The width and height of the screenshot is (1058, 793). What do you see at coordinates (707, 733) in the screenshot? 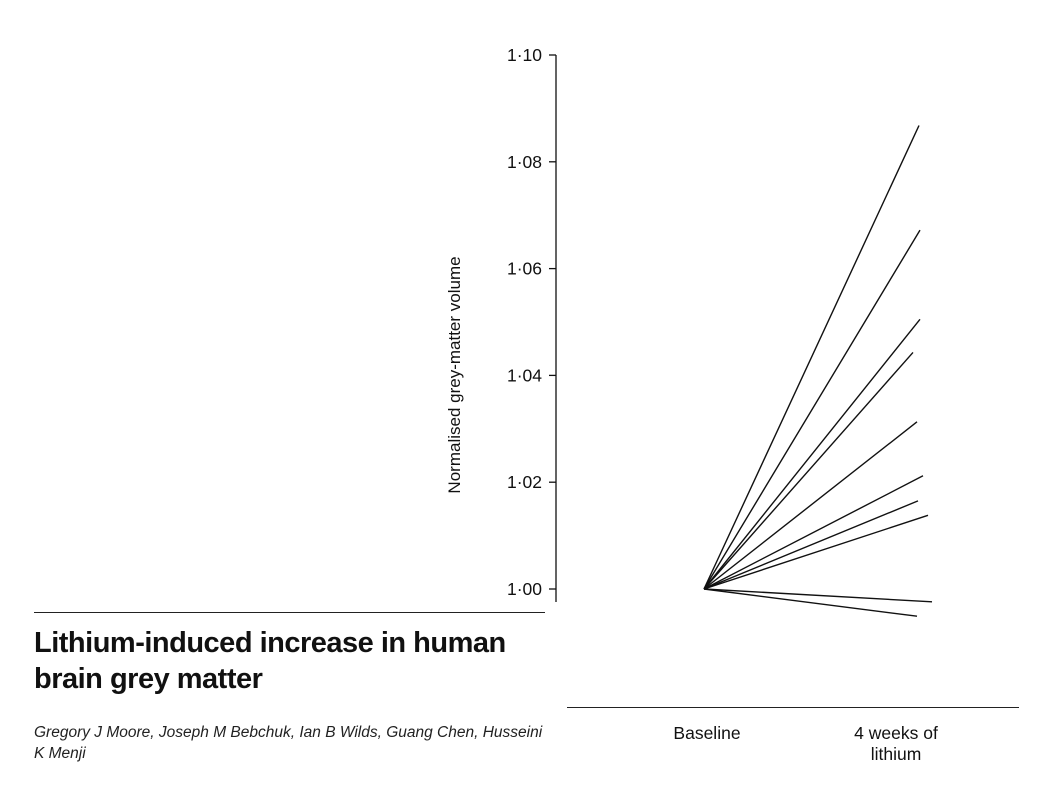
I see `x-category-label-baseline: Baseline` at bounding box center [707, 733].